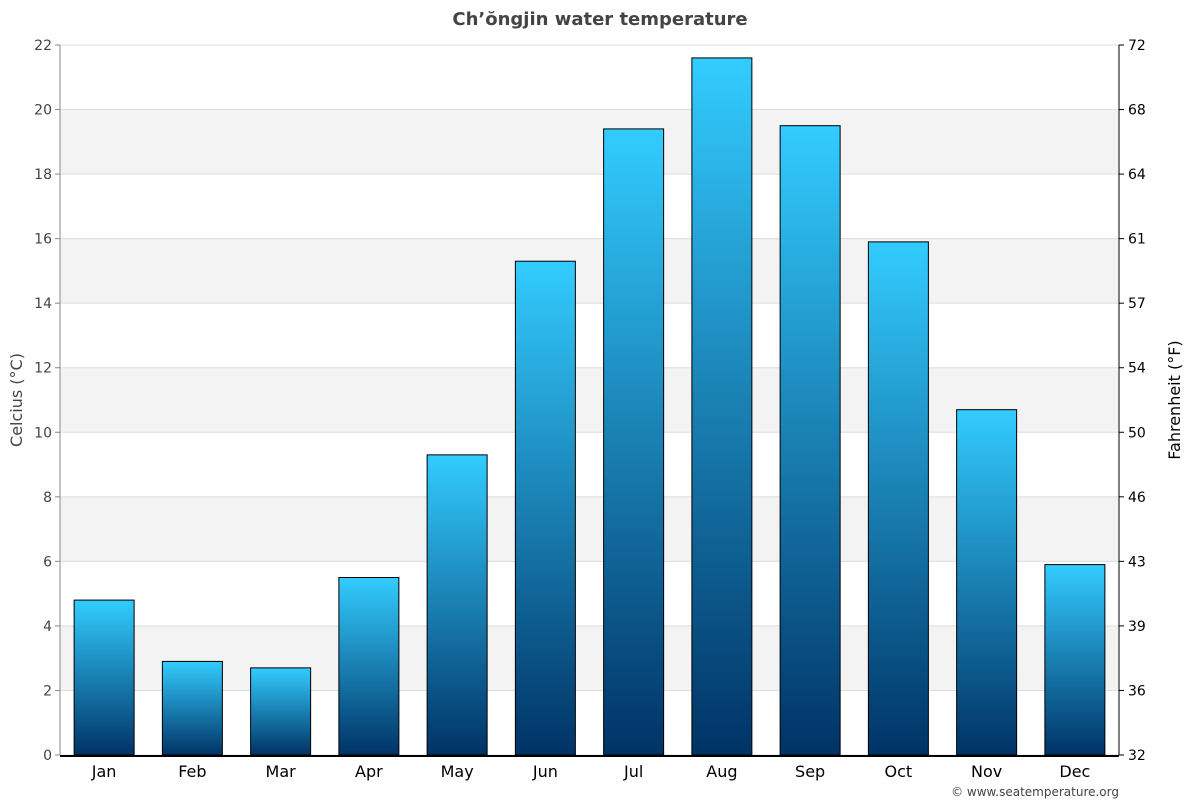 The image size is (1200, 804). What do you see at coordinates (986, 771) in the screenshot?
I see `x-tick-label: Nov` at bounding box center [986, 771].